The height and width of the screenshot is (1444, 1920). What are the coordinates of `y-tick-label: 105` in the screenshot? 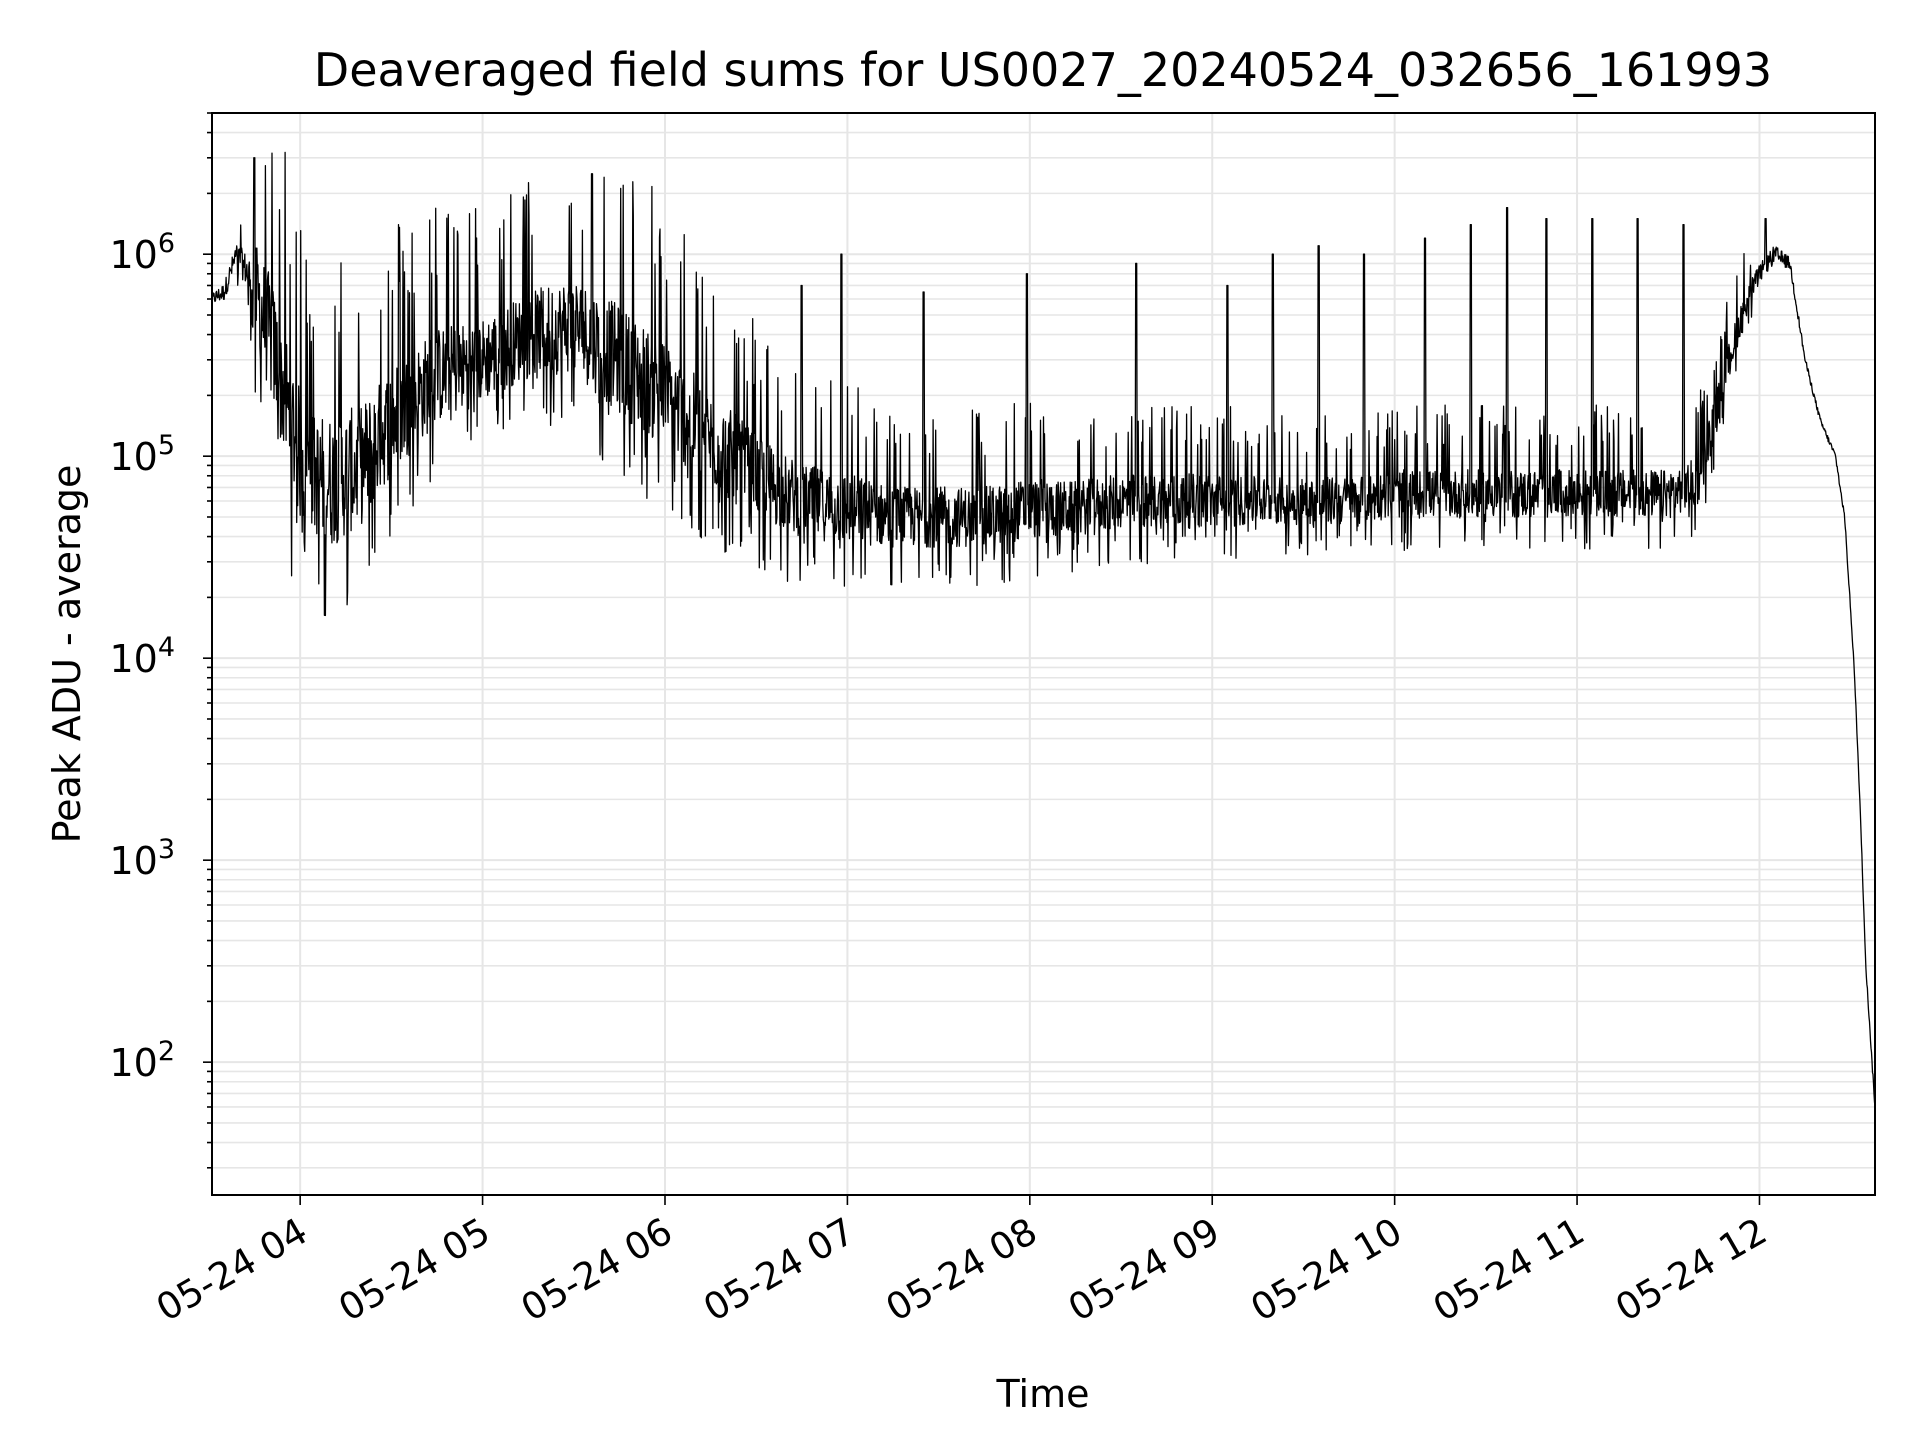 It's located at (142, 454).